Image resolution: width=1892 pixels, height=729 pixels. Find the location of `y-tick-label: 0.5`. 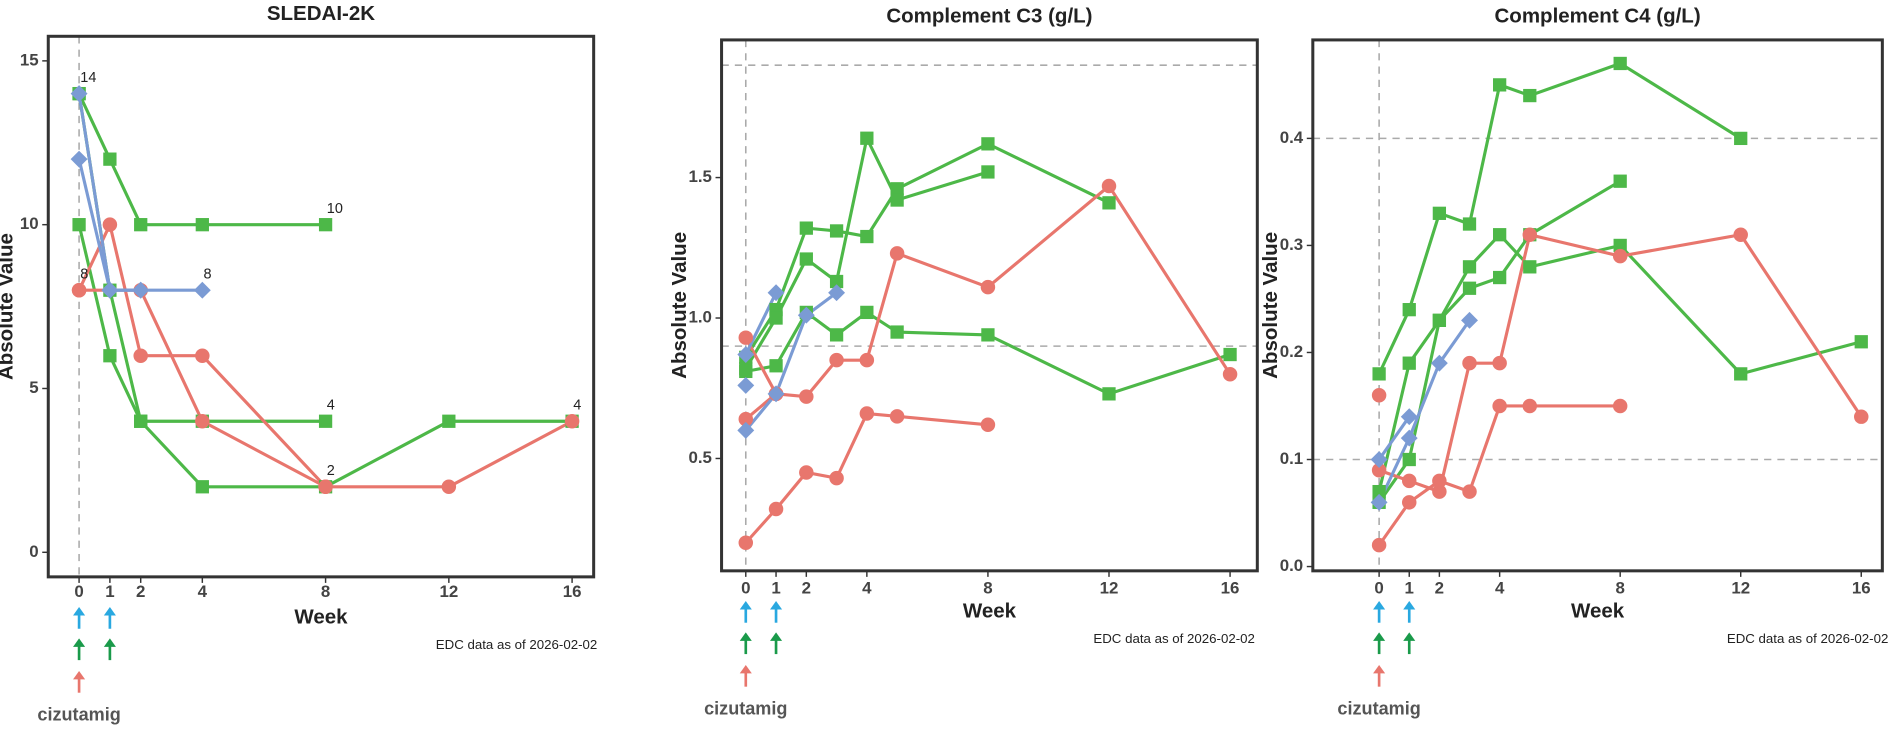

y-tick-label: 0.5 is located at coordinates (699, 457).